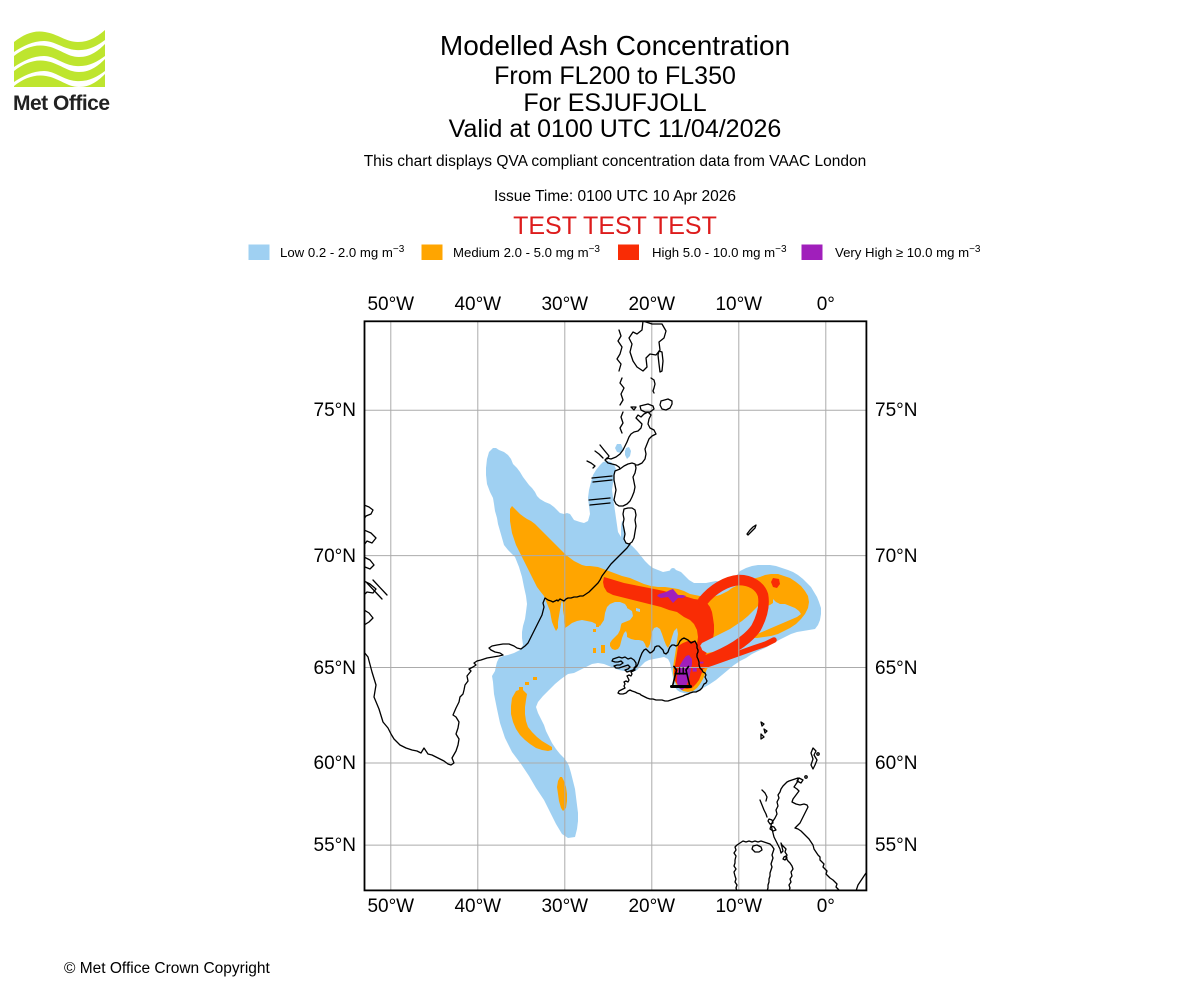  Describe the element at coordinates (342, 252) in the screenshot. I see `svg-text: Low 0.2 - 2.0 mg m−3` at that location.